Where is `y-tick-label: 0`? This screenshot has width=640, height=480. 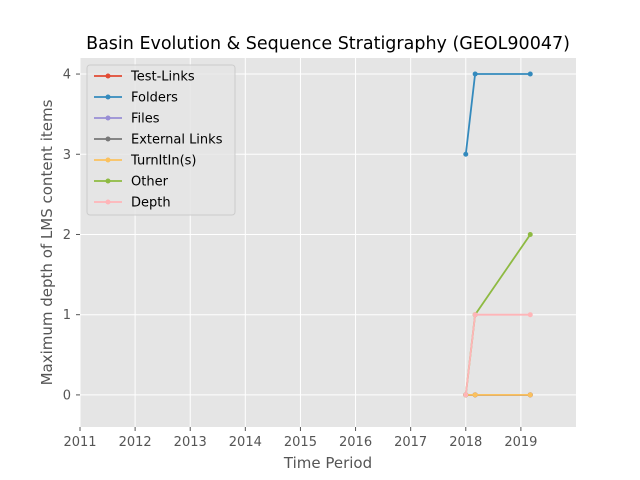 y-tick-label: 0 is located at coordinates (67, 395).